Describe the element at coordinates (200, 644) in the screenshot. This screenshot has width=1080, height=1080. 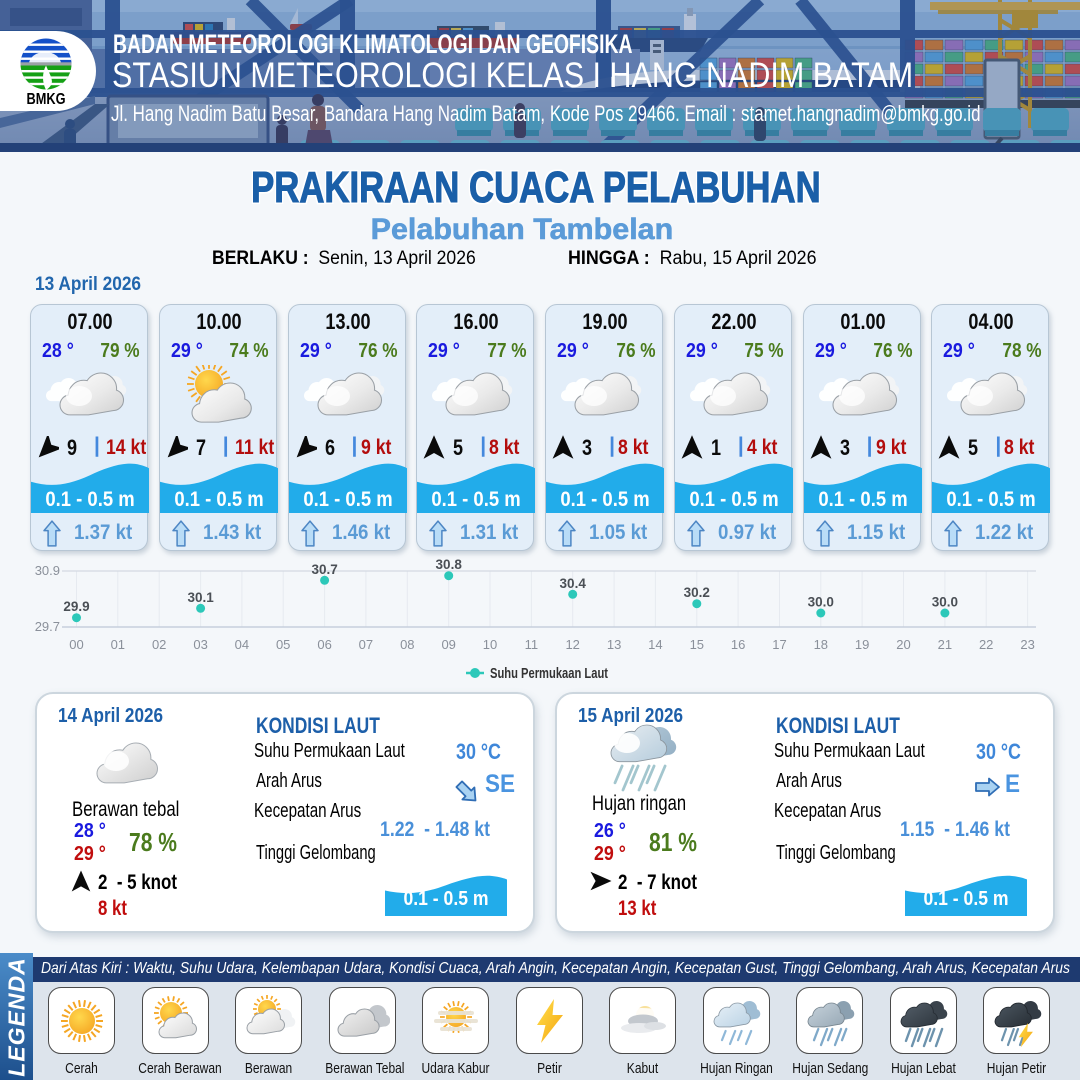
I see `svg-text: 03` at that location.